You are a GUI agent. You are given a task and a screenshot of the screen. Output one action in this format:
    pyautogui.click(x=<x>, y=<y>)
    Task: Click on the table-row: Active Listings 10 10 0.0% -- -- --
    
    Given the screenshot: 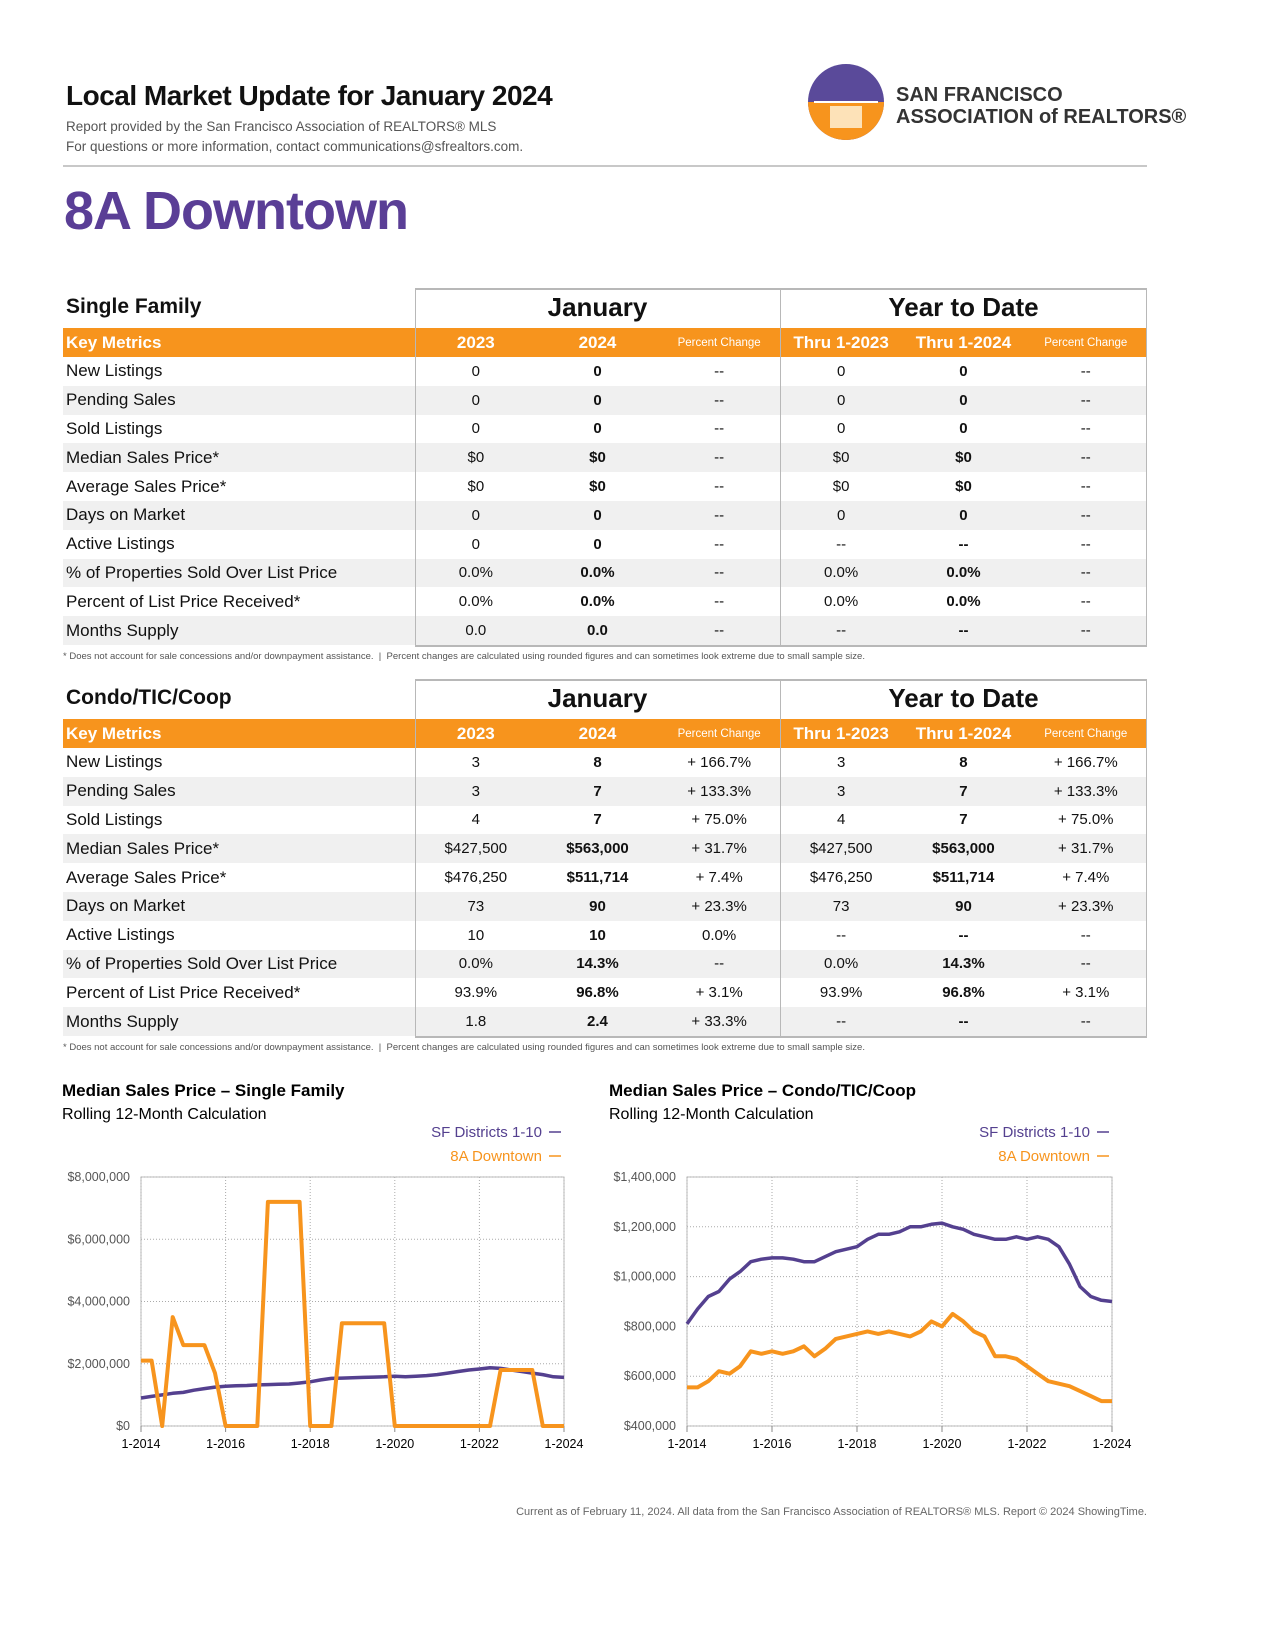 What is the action you would take?
    pyautogui.click(x=605, y=935)
    